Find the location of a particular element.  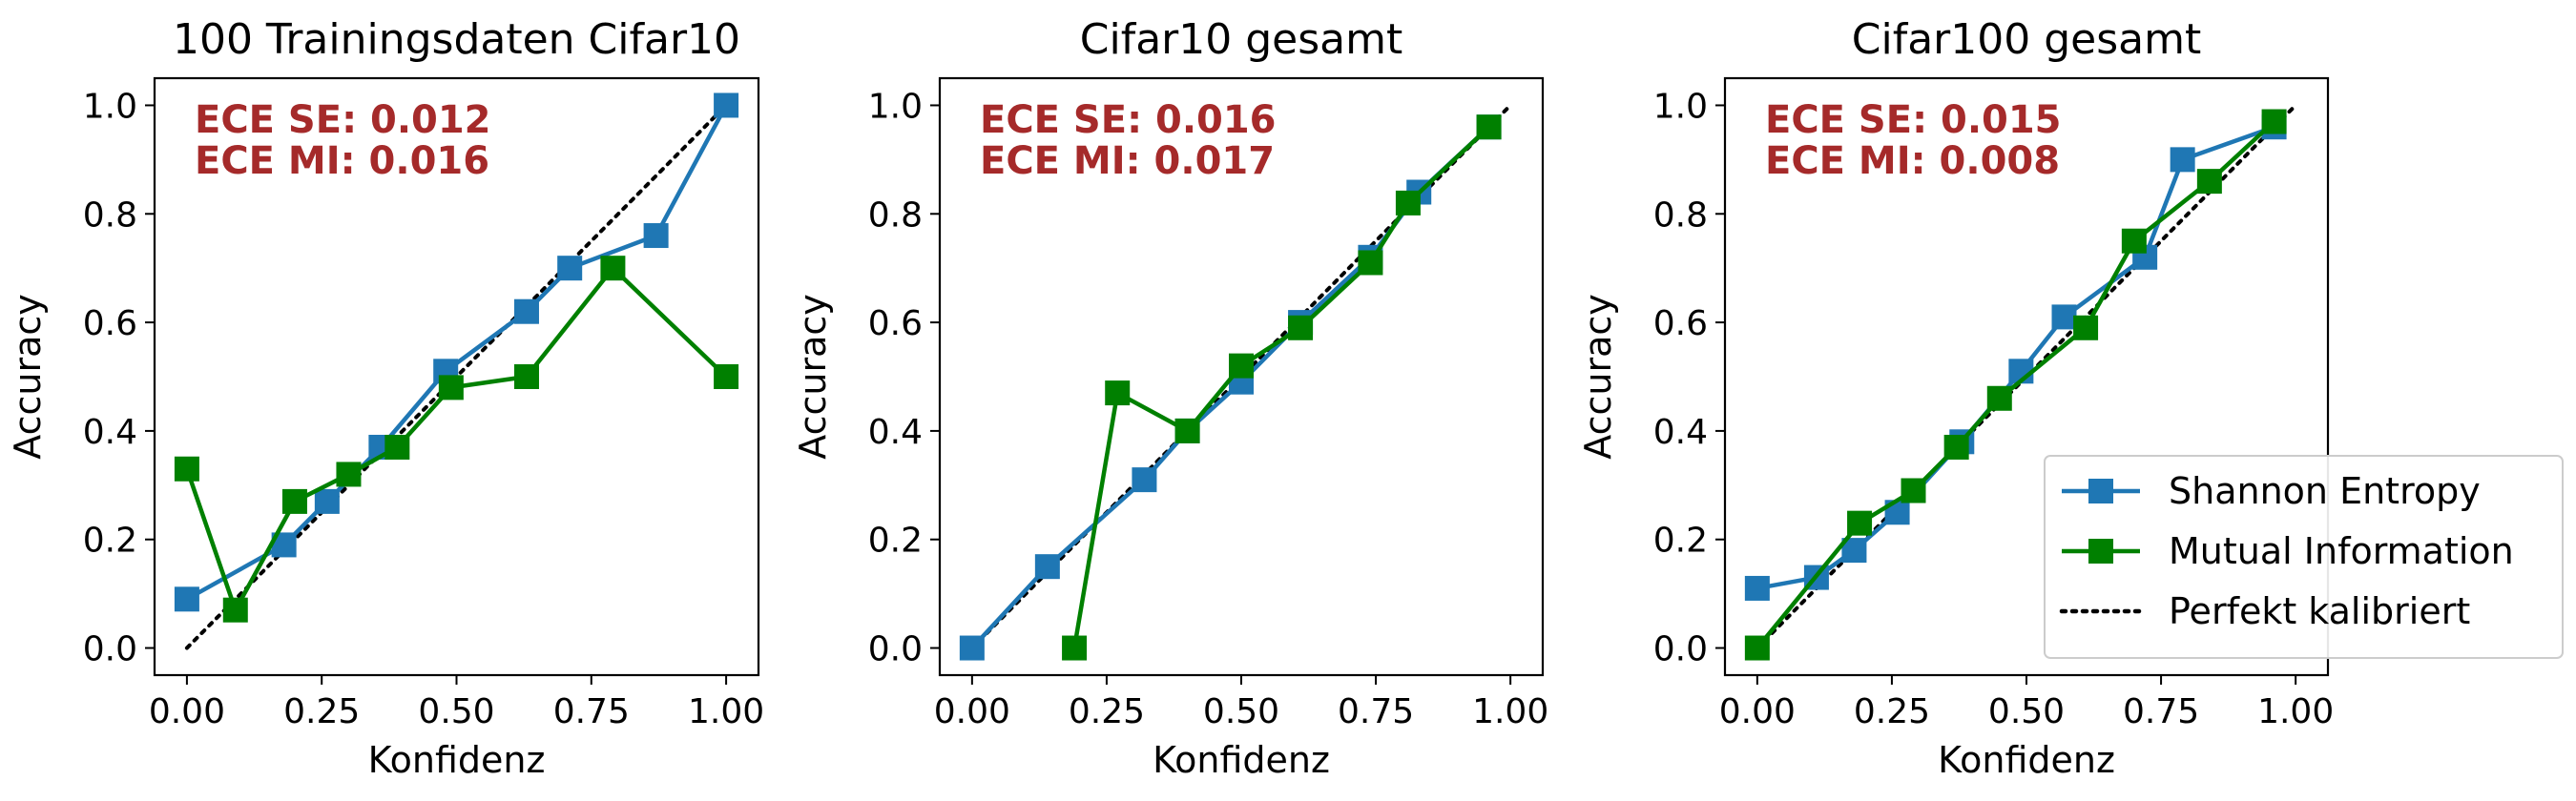

legend-shannon-marker is located at coordinates (2100, 491).